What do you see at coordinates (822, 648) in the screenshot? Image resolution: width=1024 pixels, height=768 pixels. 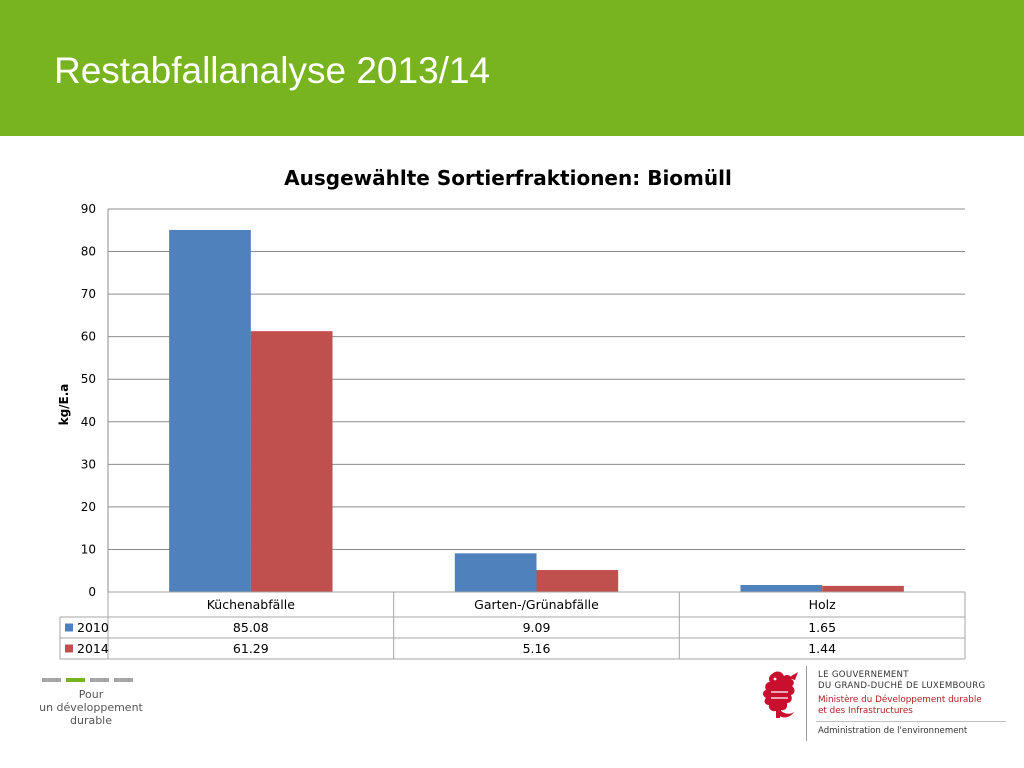 I see `data-table-value: 1.44` at bounding box center [822, 648].